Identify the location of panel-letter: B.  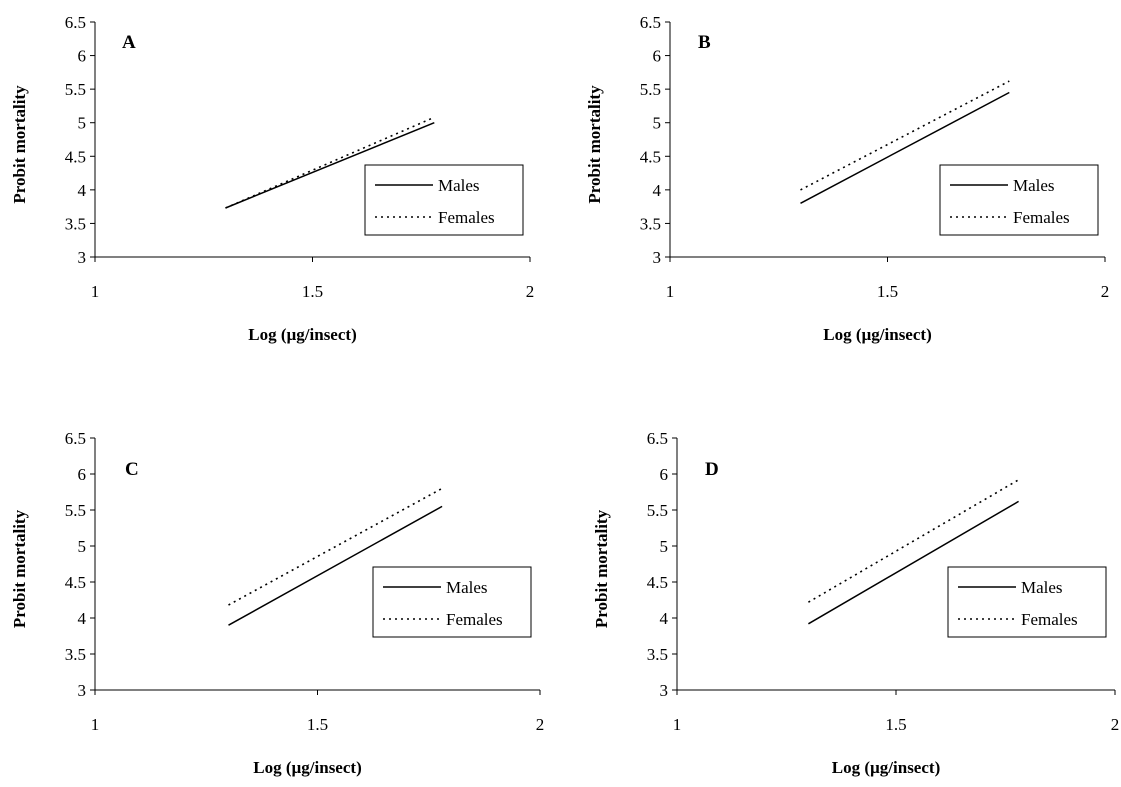
(704, 42).